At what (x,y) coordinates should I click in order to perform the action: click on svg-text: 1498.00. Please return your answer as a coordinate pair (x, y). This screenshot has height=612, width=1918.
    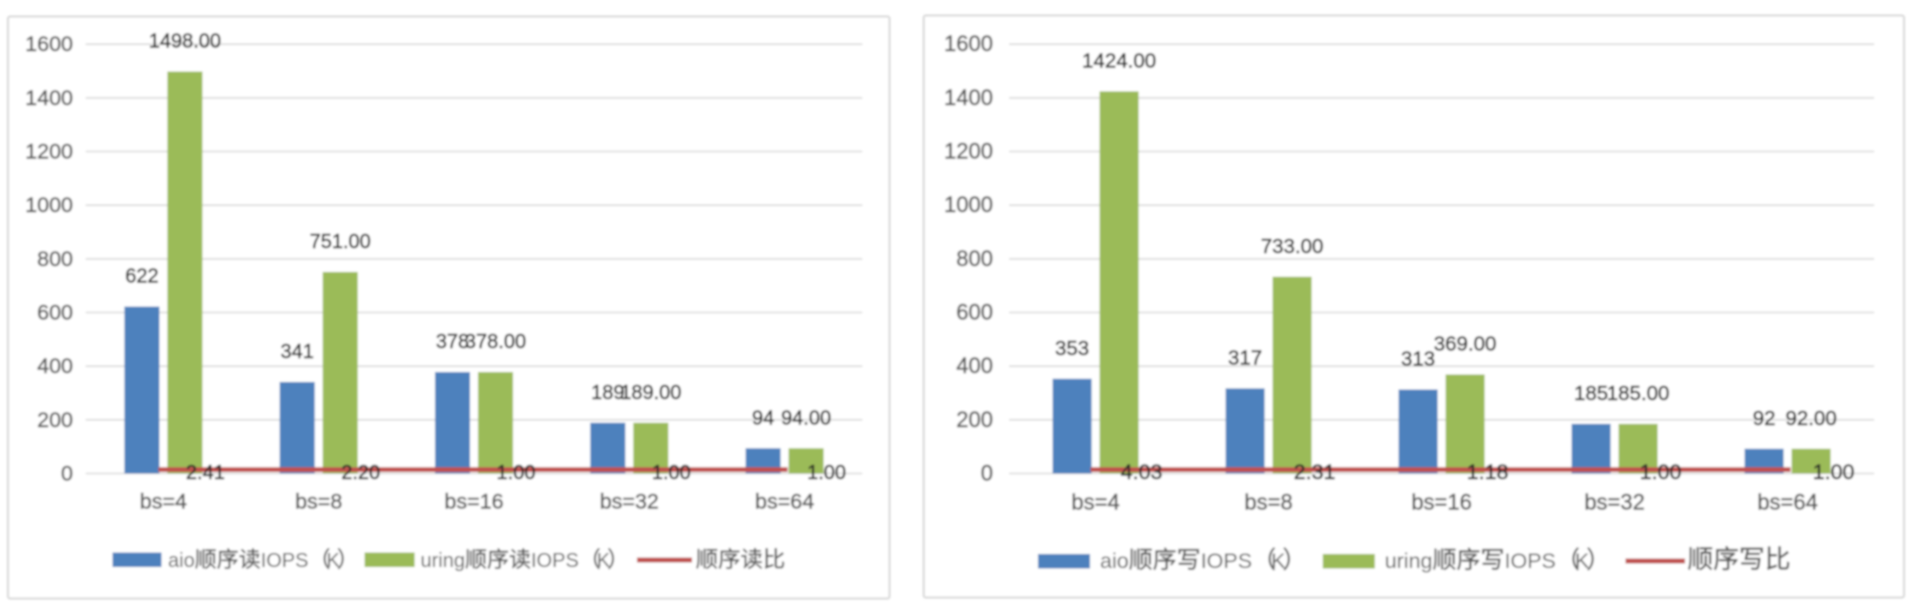
    Looking at the image, I should click on (185, 42).